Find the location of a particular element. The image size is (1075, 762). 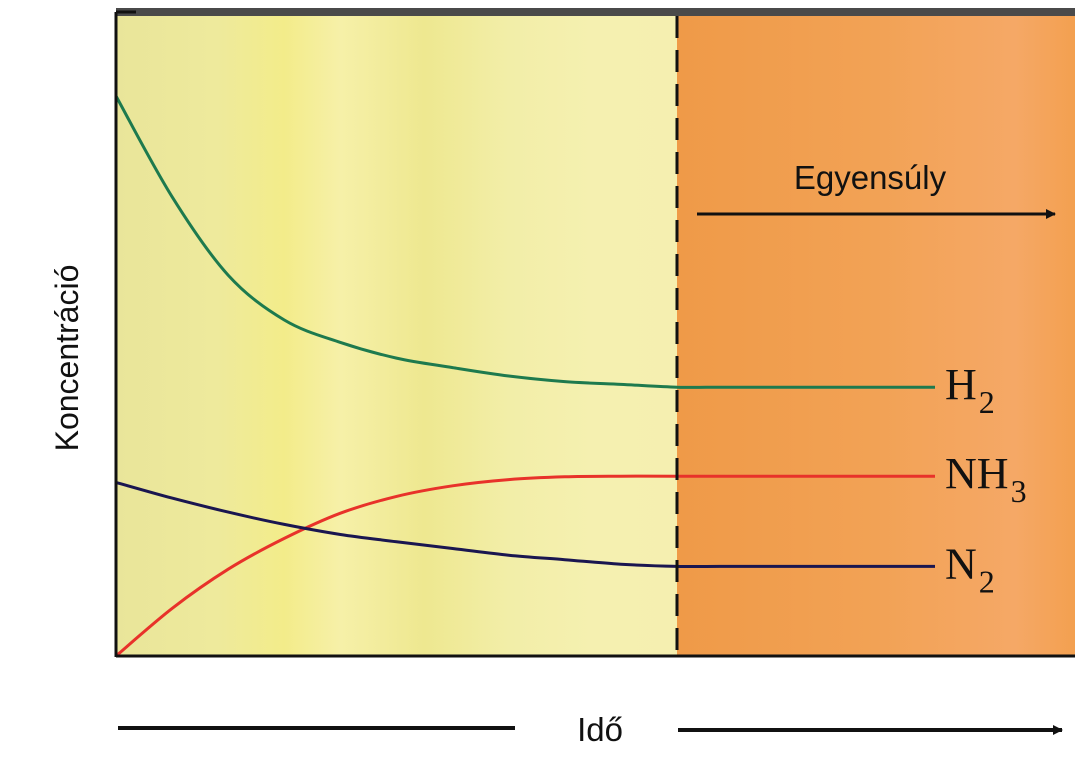

equilibrium-label: Egyensúly is located at coordinates (870, 177).